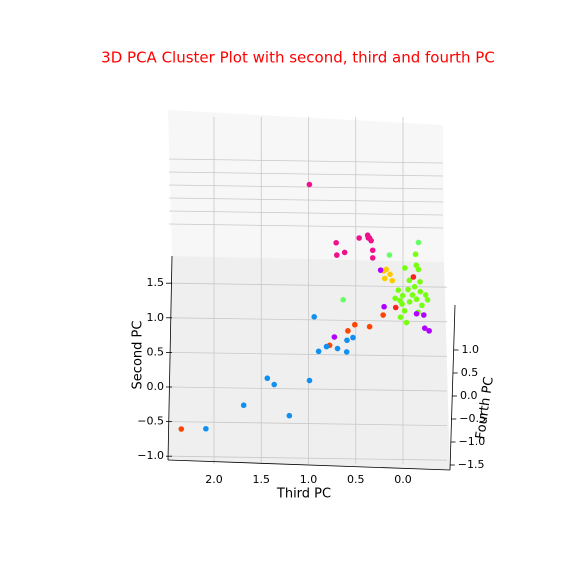 This screenshot has width=576, height=576. Describe the element at coordinates (309, 465) in the screenshot. I see `x-axis-line` at that location.